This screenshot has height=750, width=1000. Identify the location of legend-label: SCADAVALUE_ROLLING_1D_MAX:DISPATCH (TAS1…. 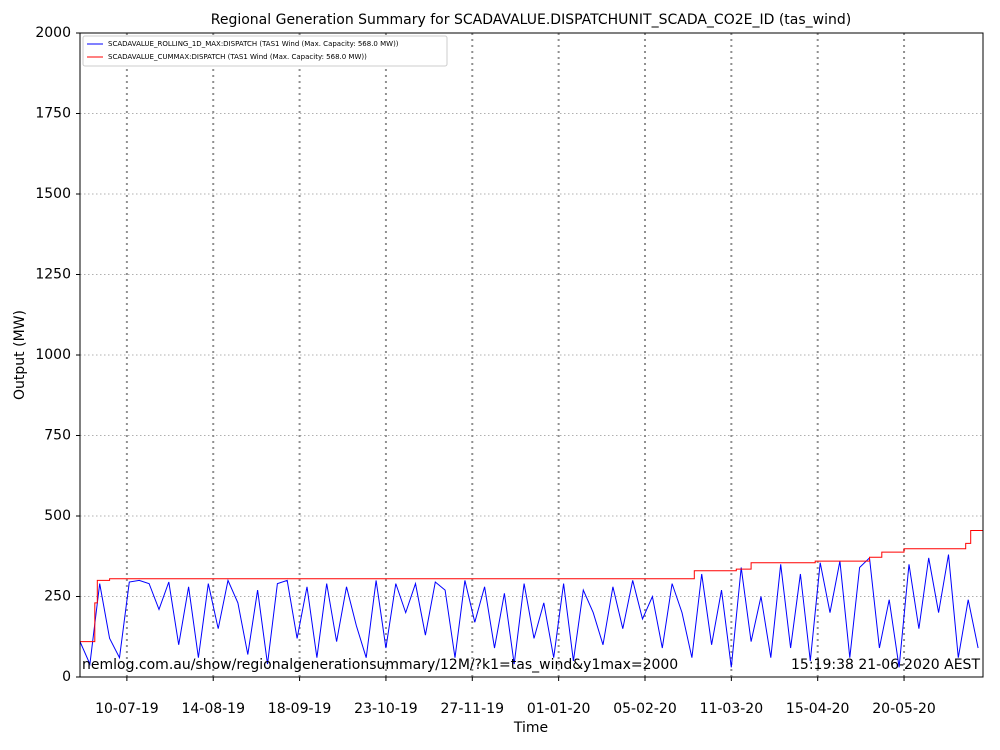
(253, 44).